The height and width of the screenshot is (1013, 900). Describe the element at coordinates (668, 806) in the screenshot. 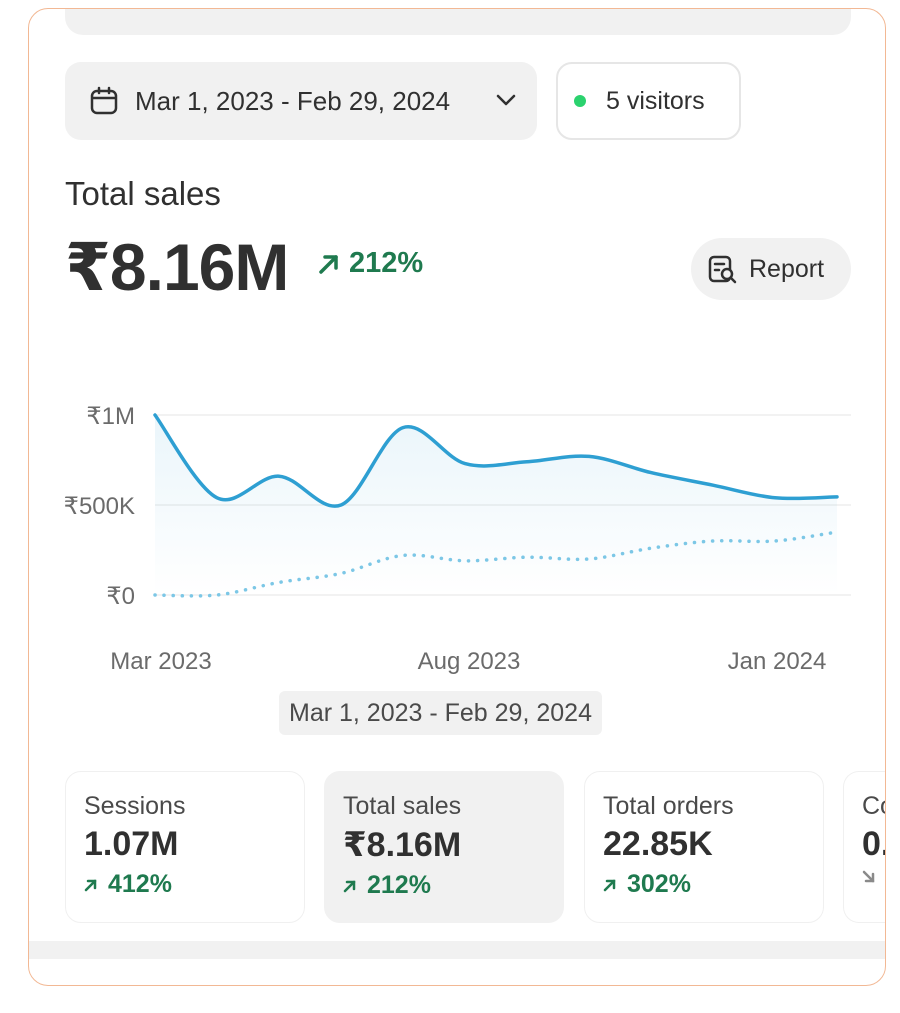

I see `card-label: Total orders` at that location.